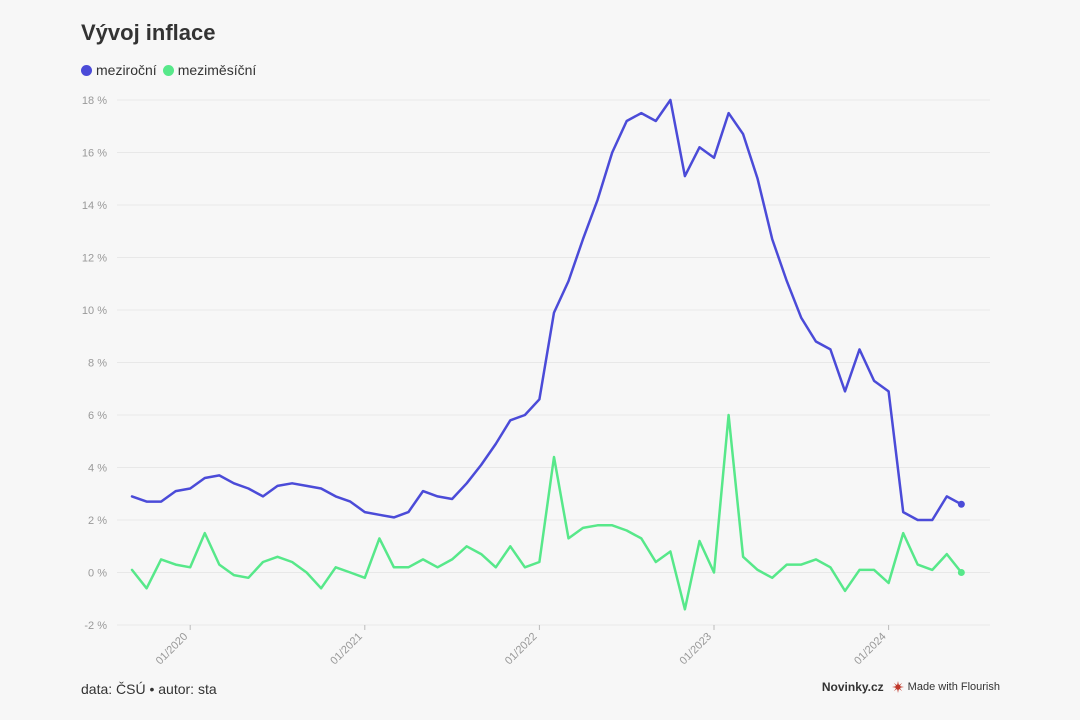 This screenshot has width=1080, height=720. I want to click on legend-swatch-mezimesicni, so click(168, 70).